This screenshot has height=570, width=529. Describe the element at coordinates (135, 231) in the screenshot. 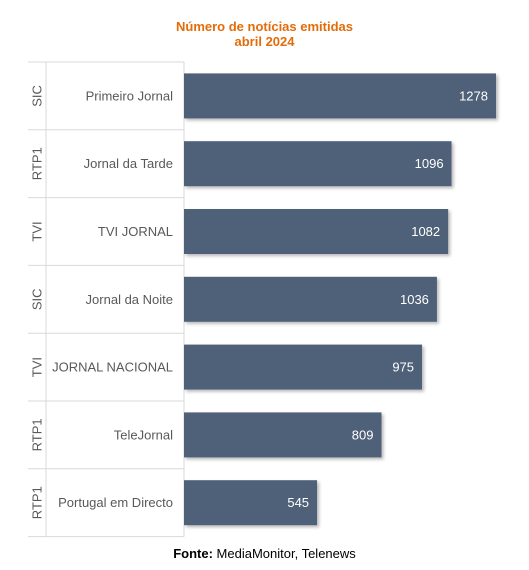

I see `category-label: TVI JORNAL` at that location.